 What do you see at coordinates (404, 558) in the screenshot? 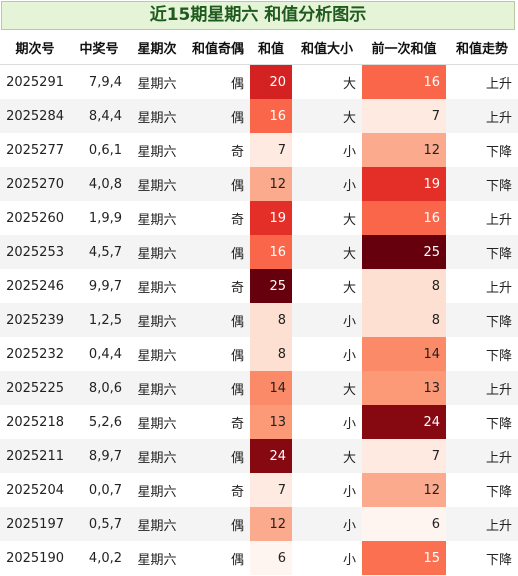
I see `cell-prev-sum: 15` at bounding box center [404, 558].